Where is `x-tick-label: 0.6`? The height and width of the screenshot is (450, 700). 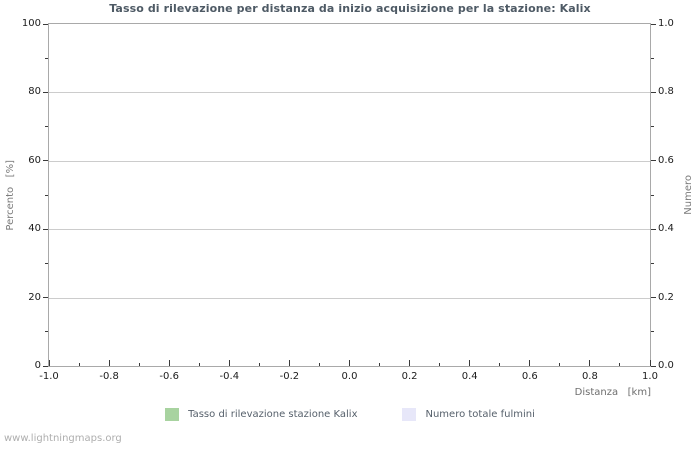
x-tick-label: 0.6 is located at coordinates (529, 376).